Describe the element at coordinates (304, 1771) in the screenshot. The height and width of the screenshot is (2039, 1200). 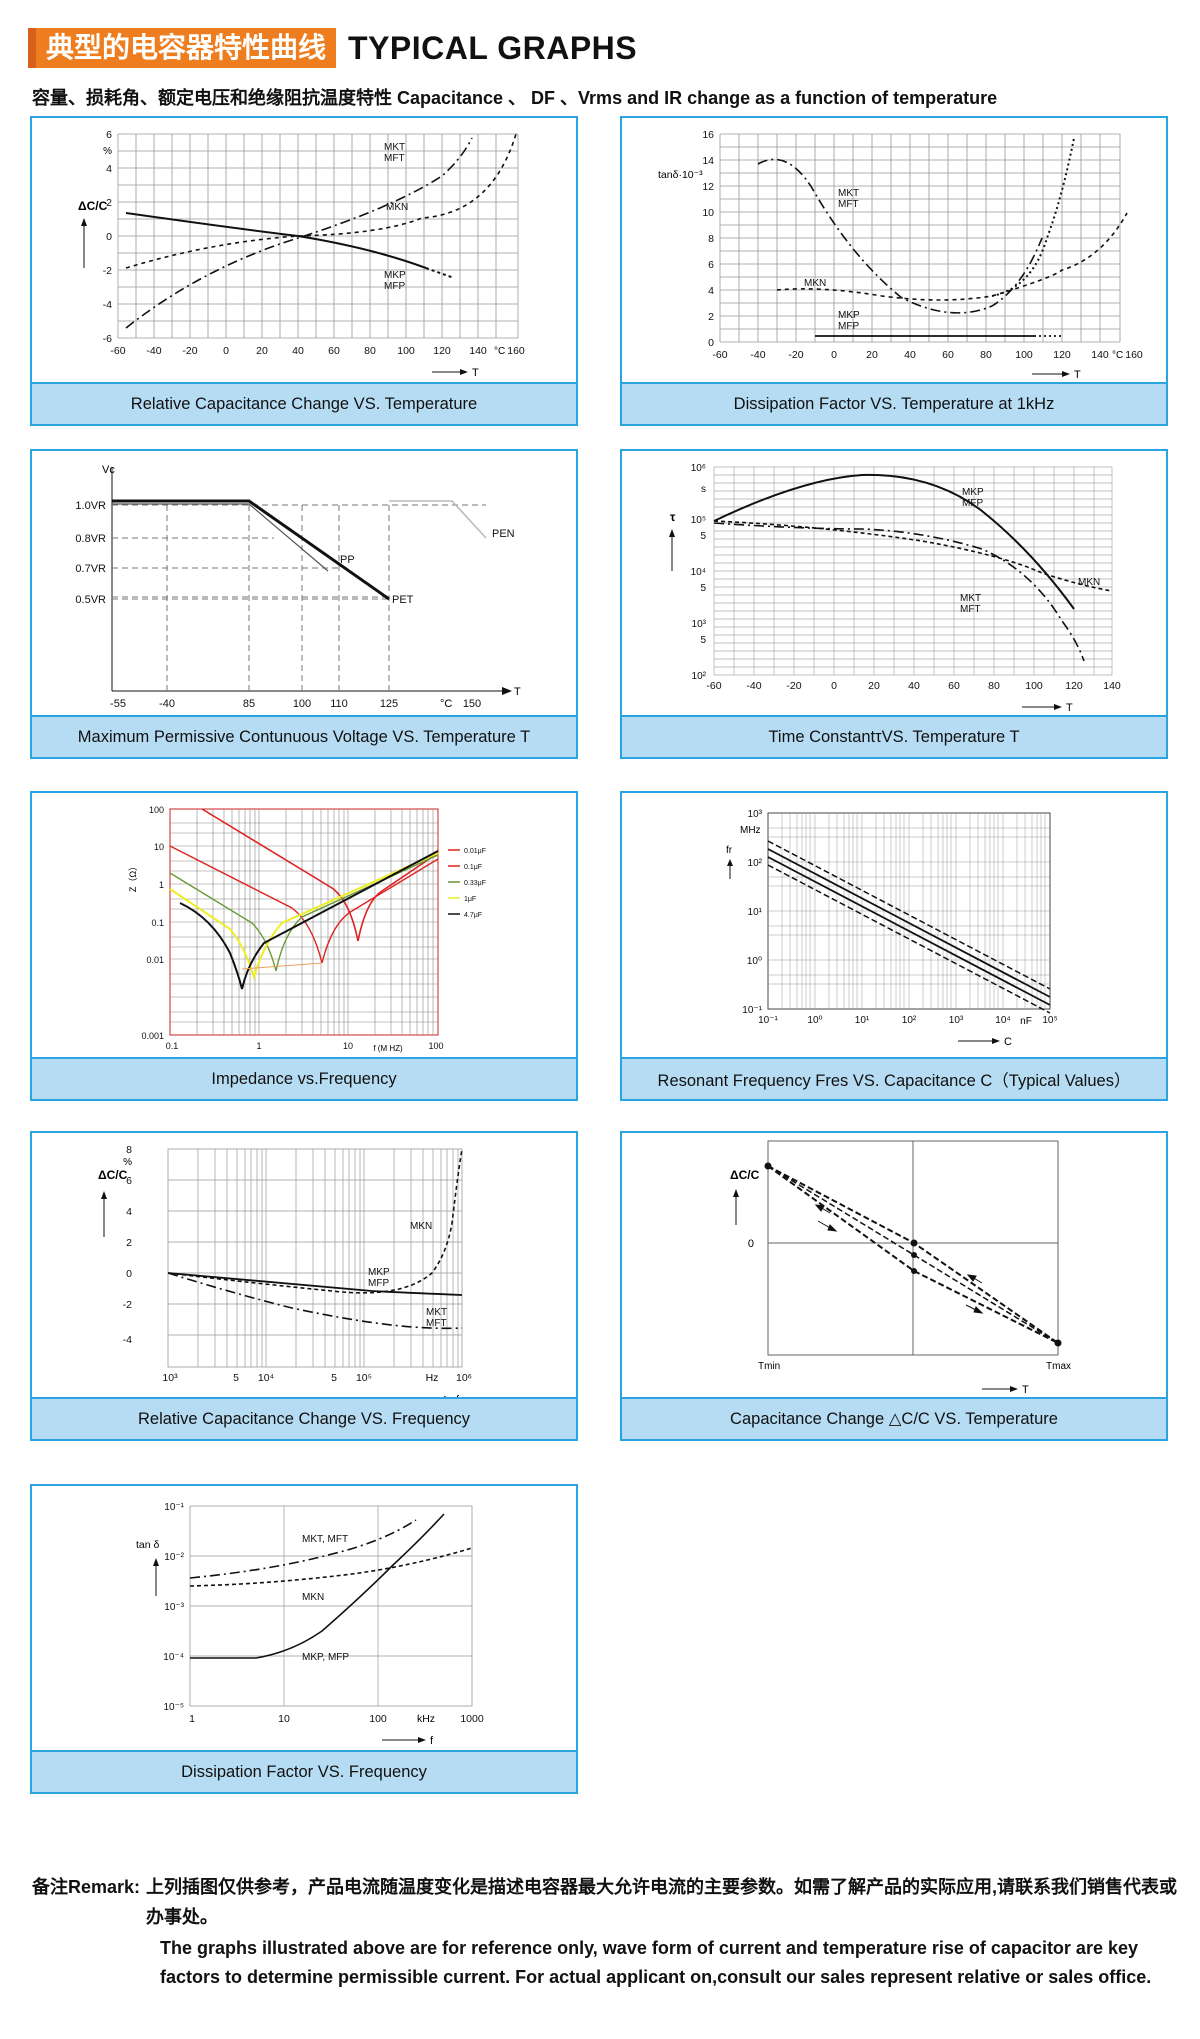
I see `graph-caption: Dissipation Factor VS. Frequency` at that location.